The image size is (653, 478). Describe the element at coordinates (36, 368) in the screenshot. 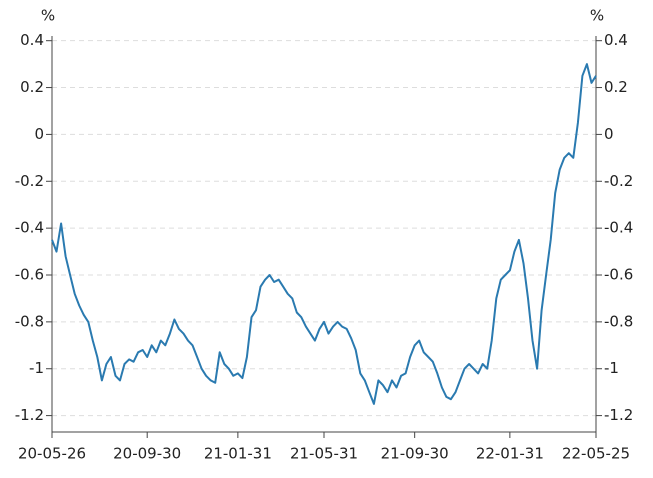

I see `y-tick-label: -1` at that location.